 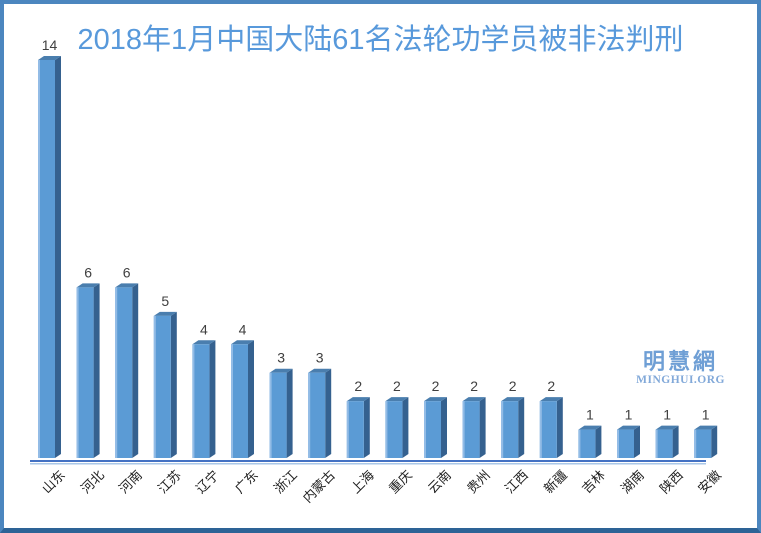 I want to click on chart-title: 2018年1月中国大陆61名法轮功学员被非法判刑, so click(x=380, y=40).